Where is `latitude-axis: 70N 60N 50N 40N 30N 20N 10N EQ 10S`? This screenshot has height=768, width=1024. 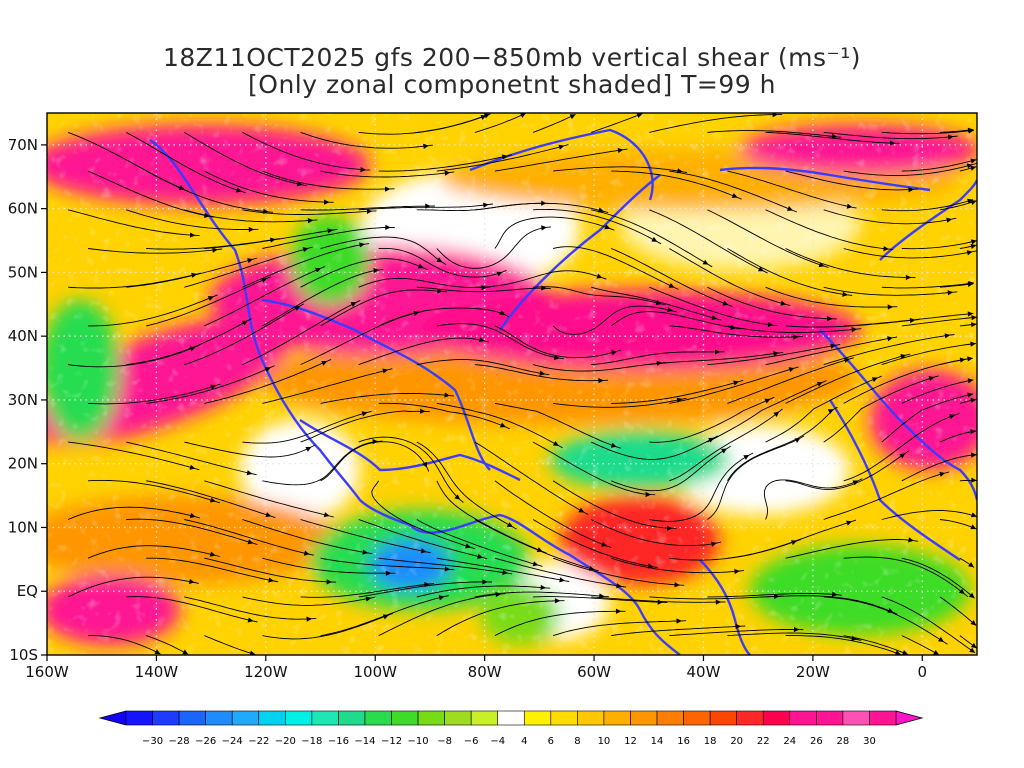
latitude-axis: 70N 60N 50N 40N 30N 20N 10N EQ 10S is located at coordinates (27, 400).